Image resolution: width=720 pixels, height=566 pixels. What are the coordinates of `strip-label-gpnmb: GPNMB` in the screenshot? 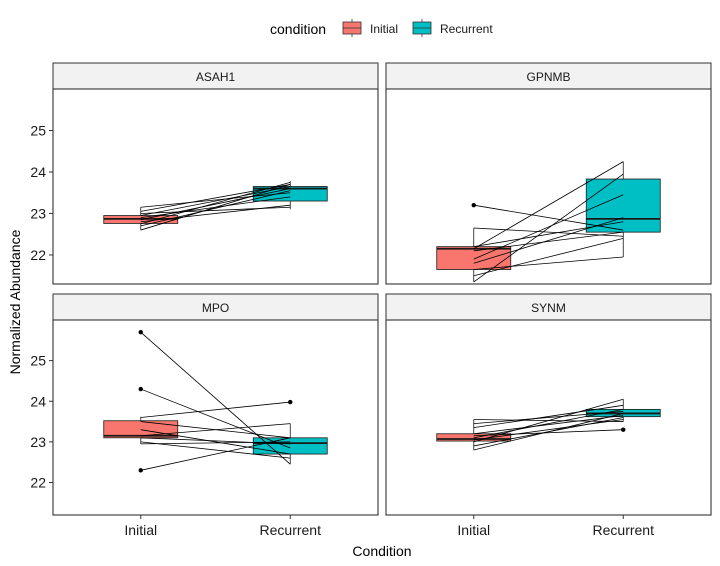 It's located at (548, 77).